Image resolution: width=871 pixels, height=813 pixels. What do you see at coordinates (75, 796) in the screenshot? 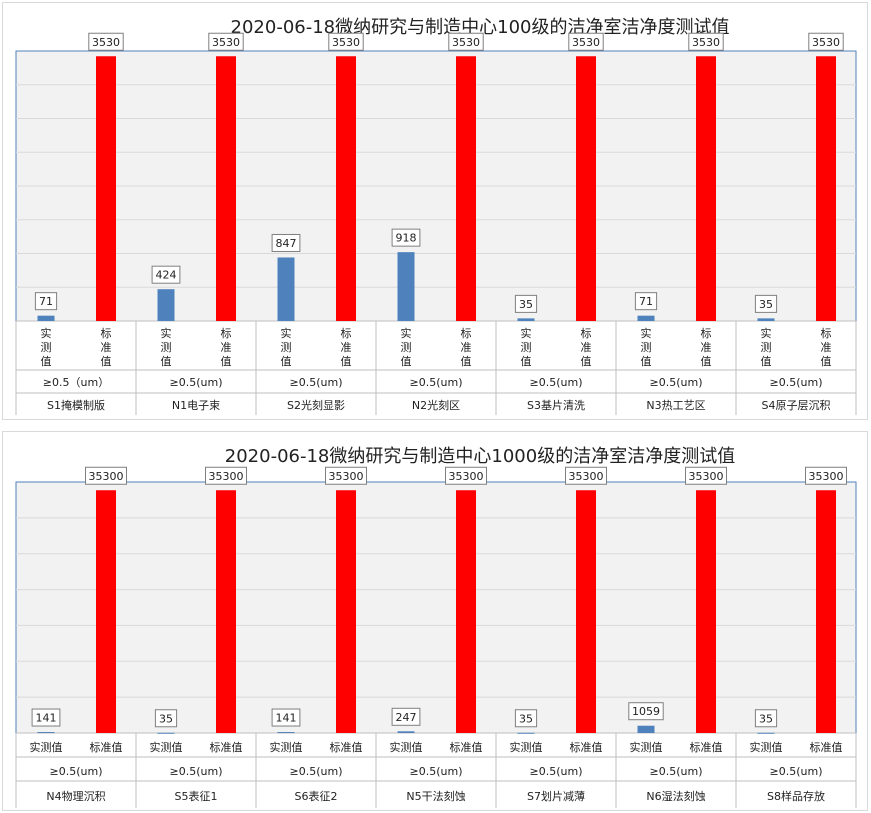
I see `room-label: N4物理沉积` at bounding box center [75, 796].